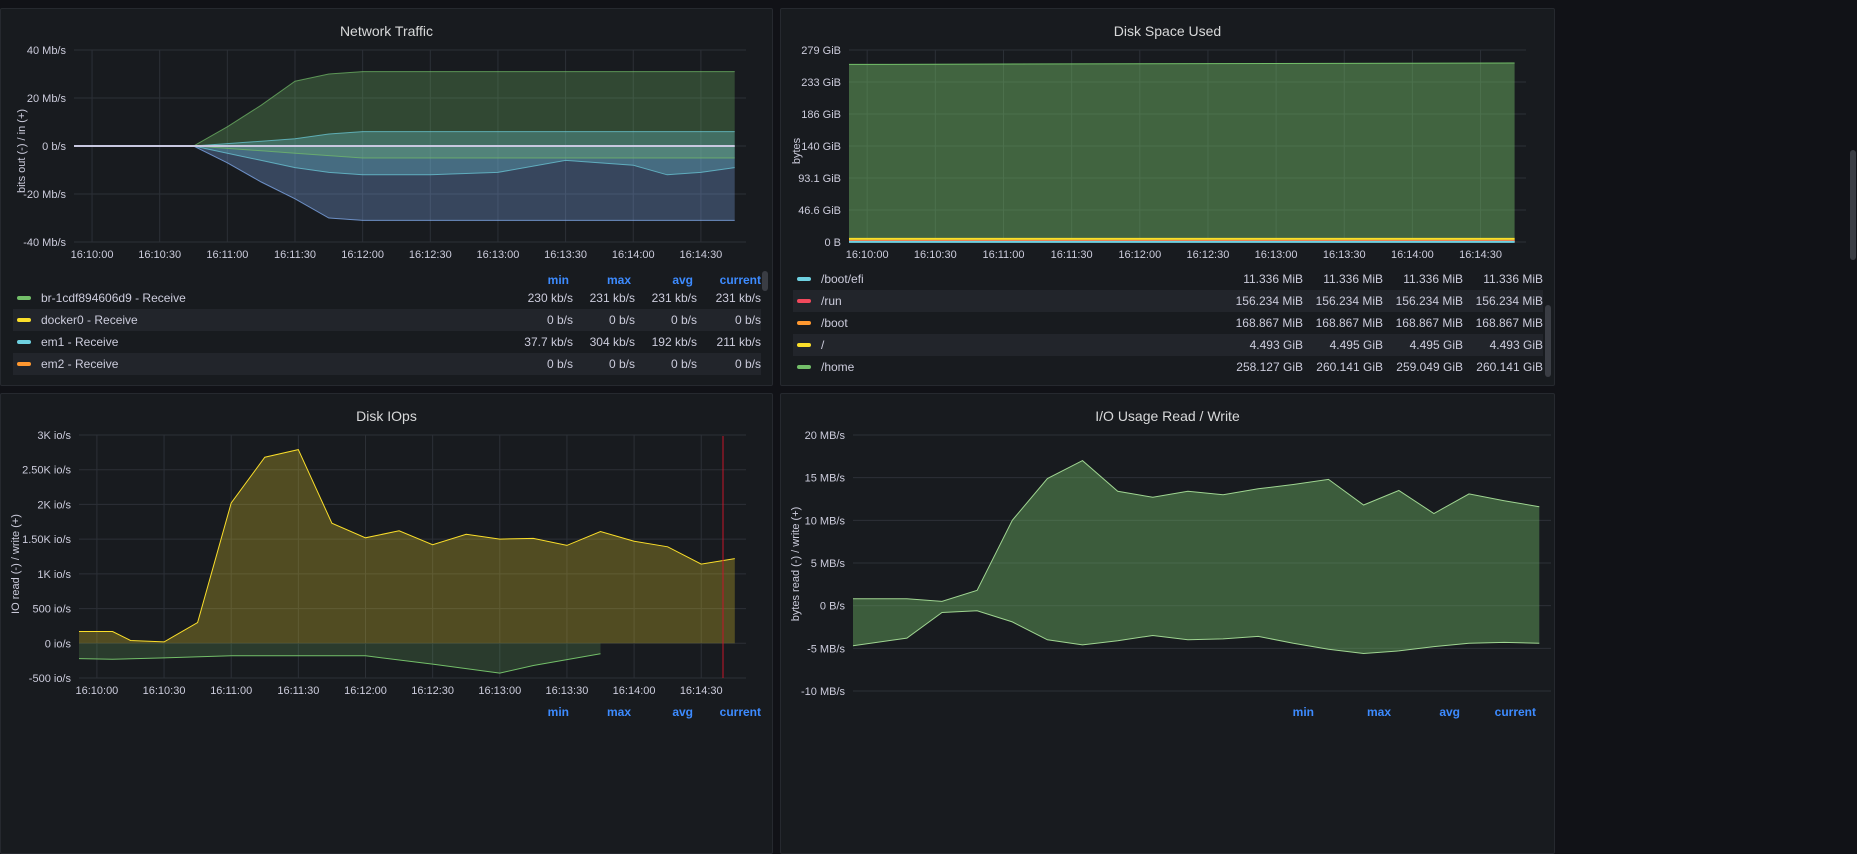 The height and width of the screenshot is (854, 1857). What do you see at coordinates (738, 298) in the screenshot?
I see `series-current: 231 kb/s` at bounding box center [738, 298].